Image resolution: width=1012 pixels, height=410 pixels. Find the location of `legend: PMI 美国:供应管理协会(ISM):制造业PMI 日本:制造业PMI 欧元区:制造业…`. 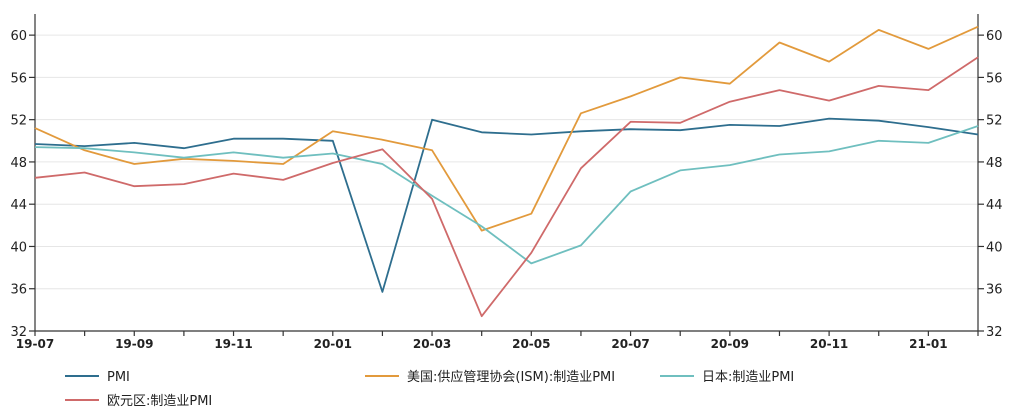

legend: PMI 美国:供应管理协会(ISM):制造业PMI 日本:制造业PMI 欧元区:制造业… is located at coordinates (429, 389).